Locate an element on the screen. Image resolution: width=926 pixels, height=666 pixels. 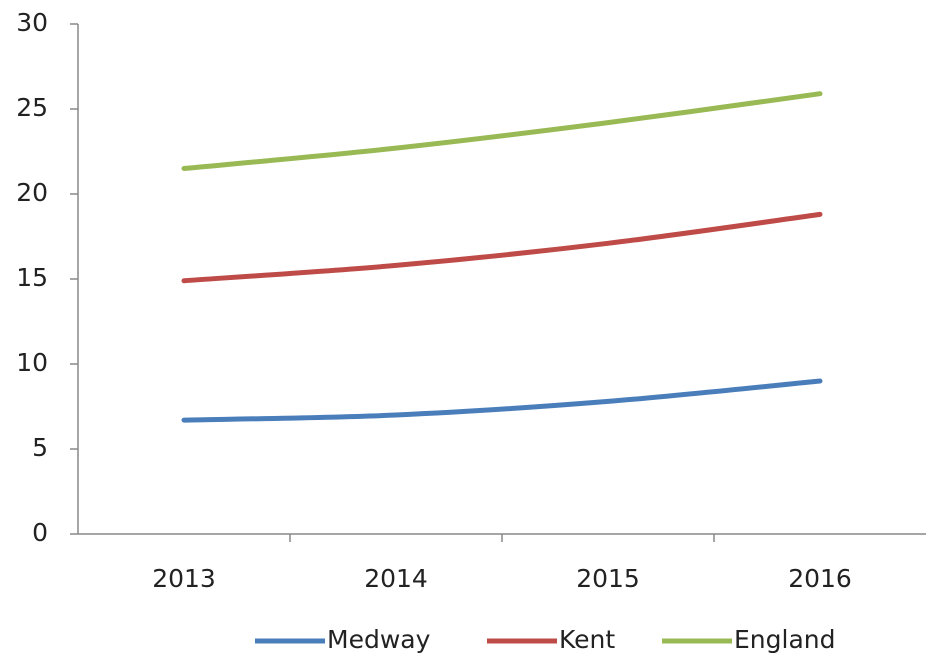
legend-label: England is located at coordinates (785, 639).